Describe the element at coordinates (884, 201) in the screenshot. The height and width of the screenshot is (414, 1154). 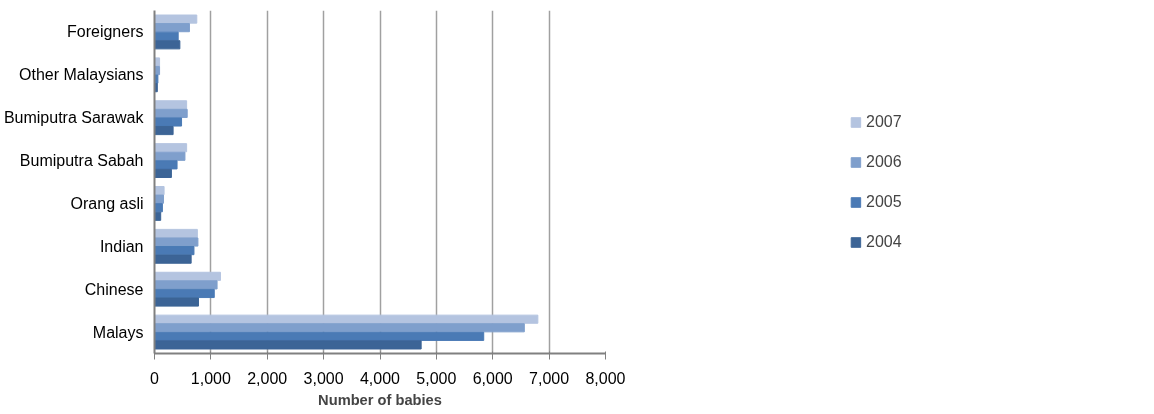
I see `legend-label: 2005` at that location.